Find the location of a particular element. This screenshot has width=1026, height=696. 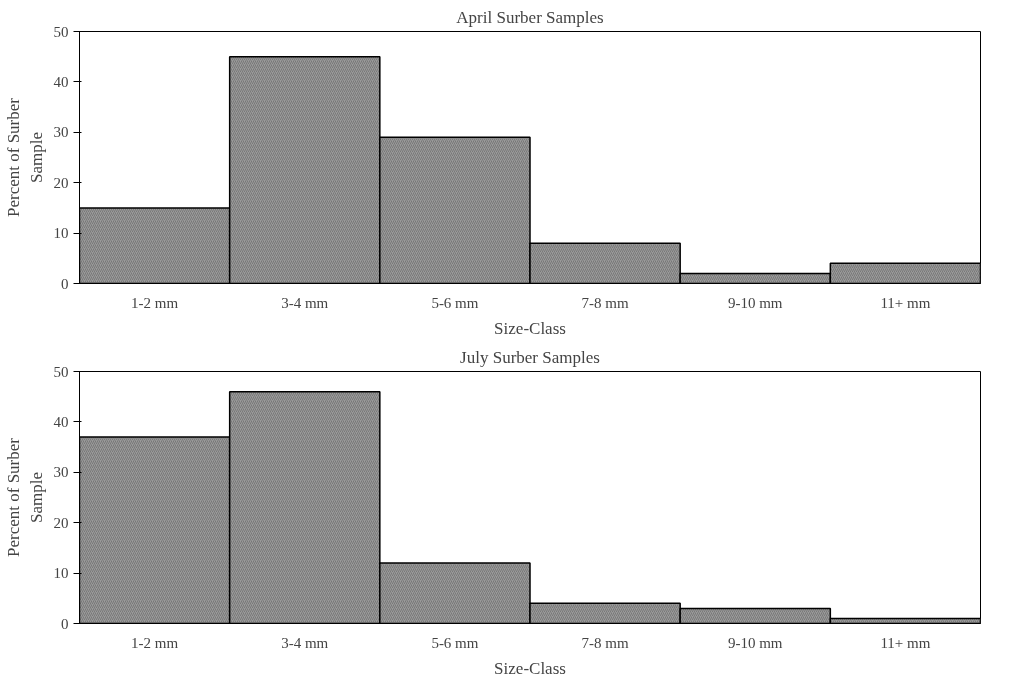

chart-title: April Surber Samples is located at coordinates (530, 17).